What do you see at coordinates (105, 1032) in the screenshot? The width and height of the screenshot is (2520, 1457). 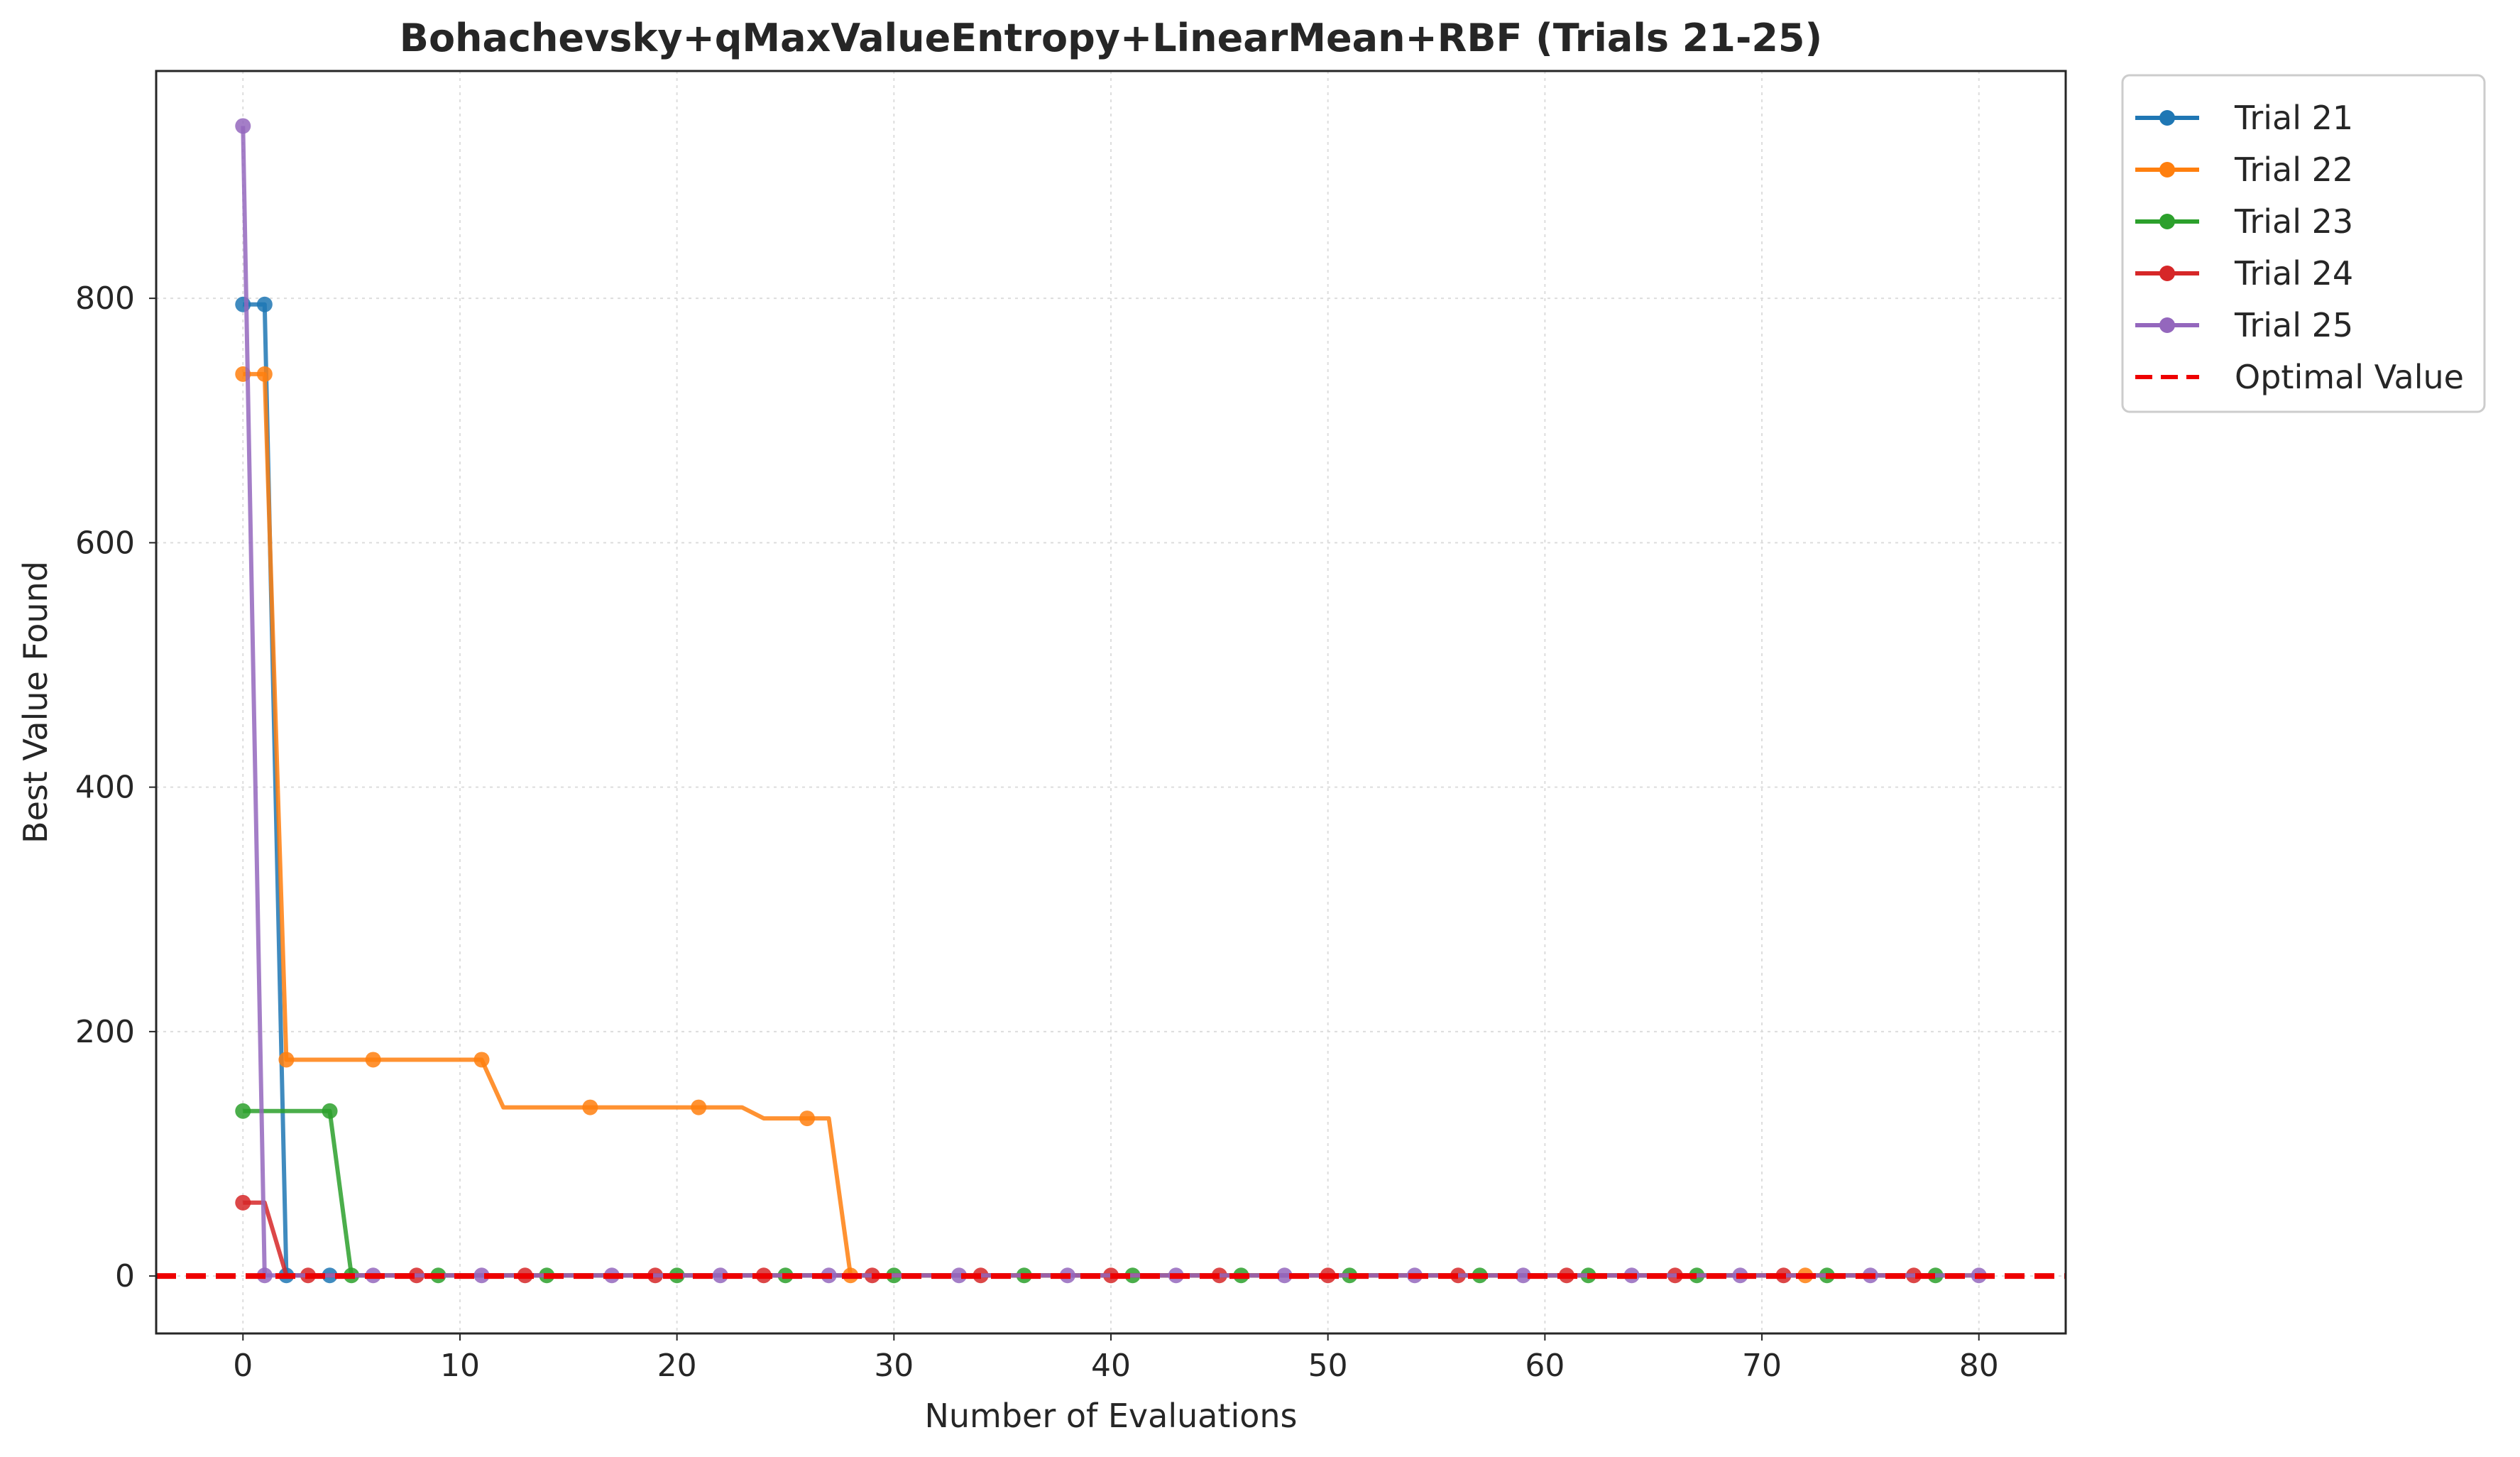 I see `y-tick-label: 200` at bounding box center [105, 1032].